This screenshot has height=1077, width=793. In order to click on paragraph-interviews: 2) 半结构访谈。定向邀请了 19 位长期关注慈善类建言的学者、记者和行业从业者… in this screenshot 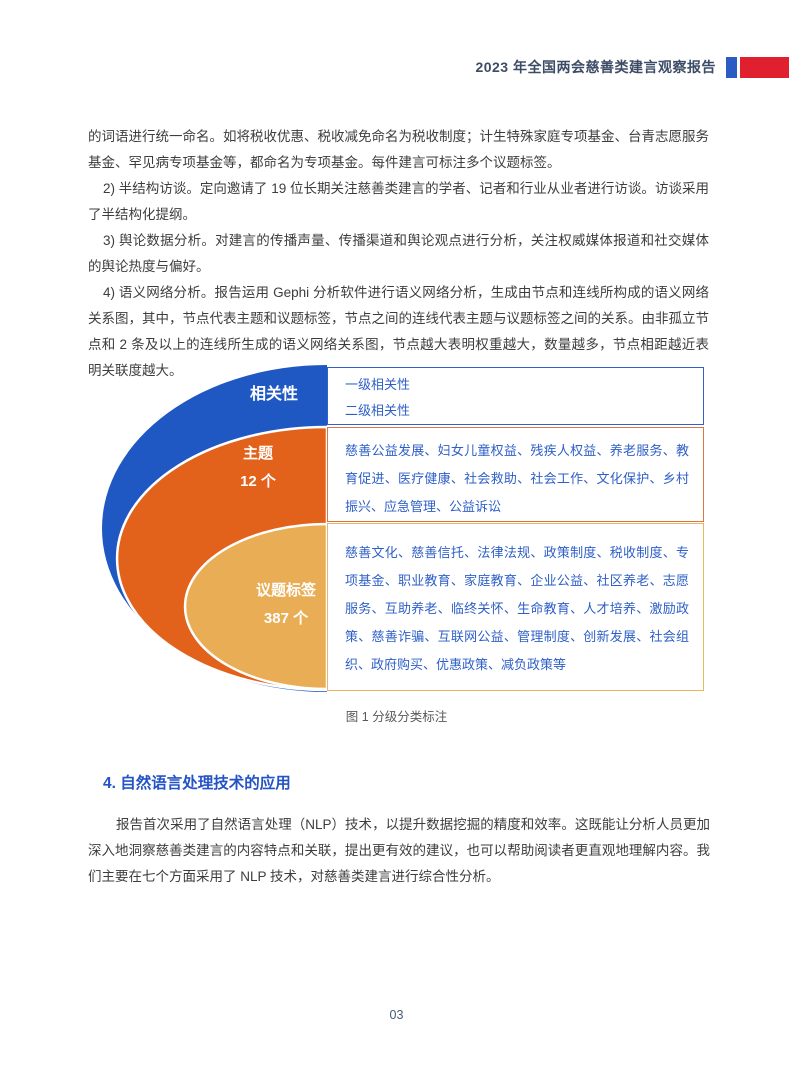, I will do `click(398, 201)`.